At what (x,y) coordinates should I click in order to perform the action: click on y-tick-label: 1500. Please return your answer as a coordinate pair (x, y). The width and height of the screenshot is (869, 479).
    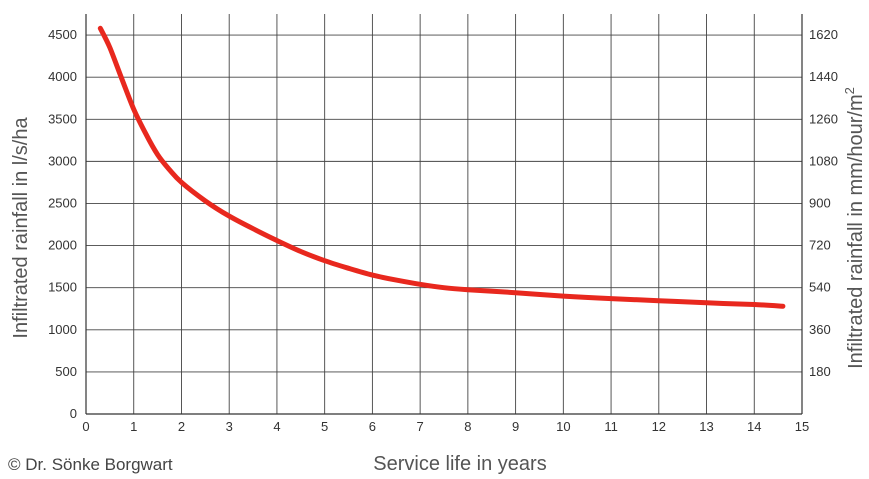
    Looking at the image, I should click on (62, 287).